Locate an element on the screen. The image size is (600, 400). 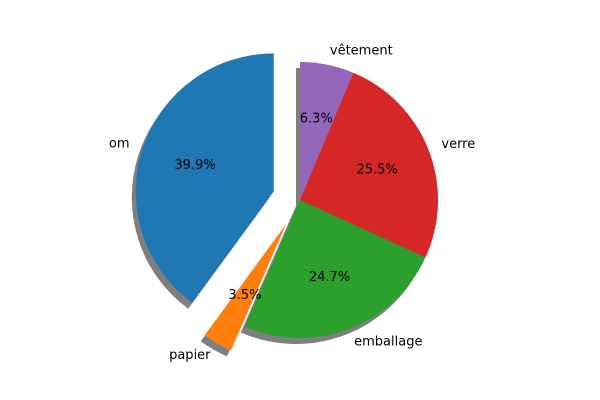
percent-label-verre: 25.5% is located at coordinates (376, 169).